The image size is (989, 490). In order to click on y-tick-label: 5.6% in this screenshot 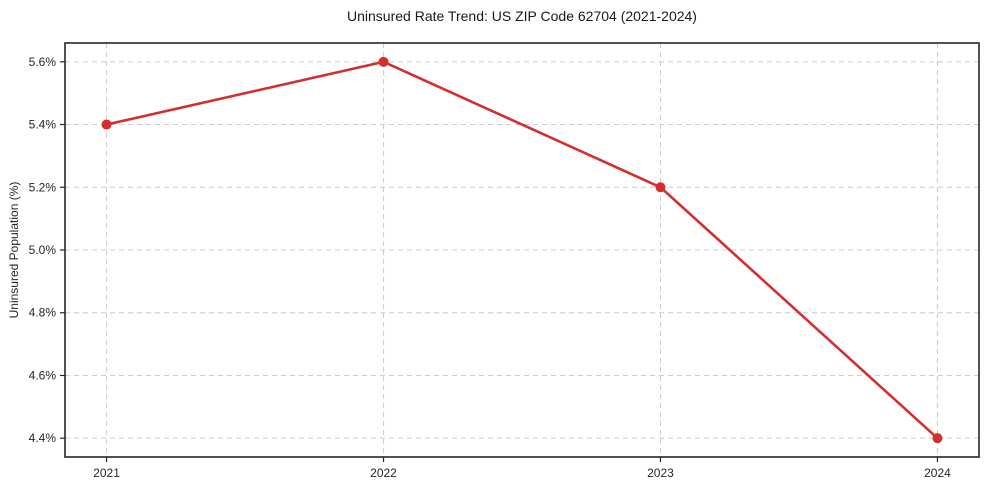, I will do `click(43, 62)`.